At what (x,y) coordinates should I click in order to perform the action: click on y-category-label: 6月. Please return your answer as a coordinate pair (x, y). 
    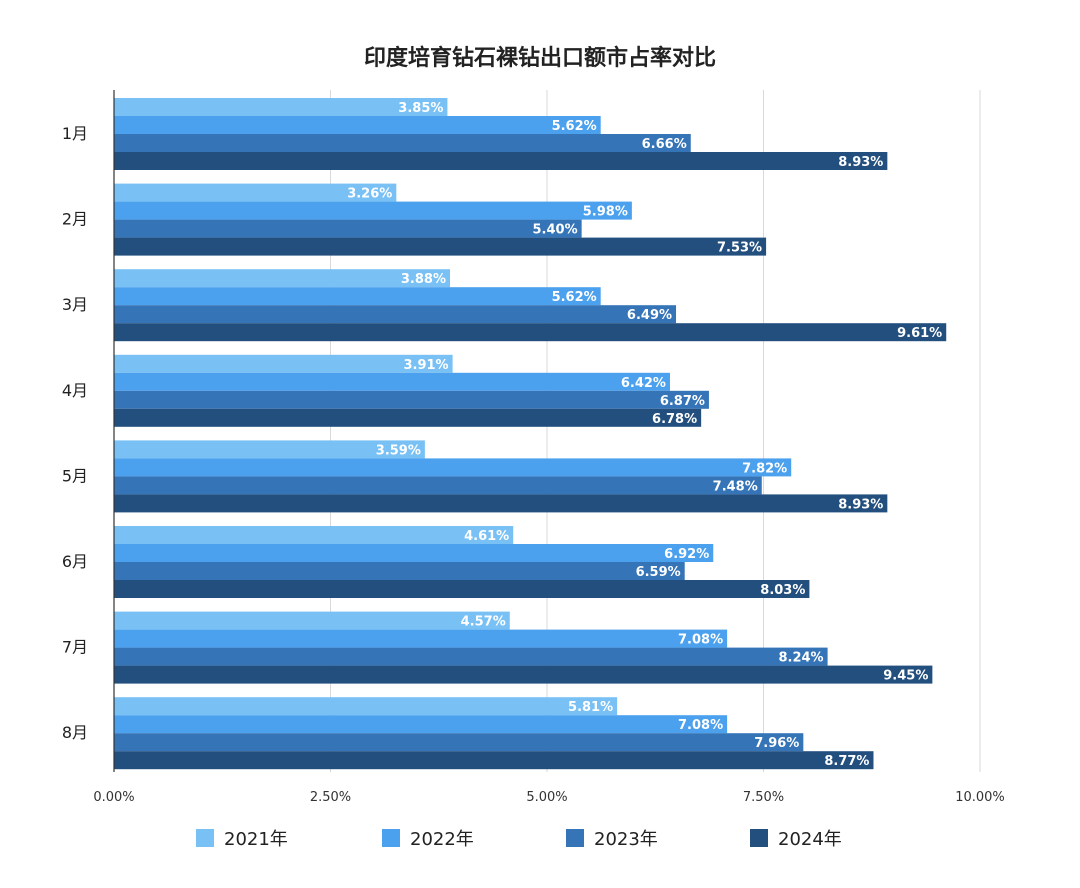
    Looking at the image, I should click on (75, 561).